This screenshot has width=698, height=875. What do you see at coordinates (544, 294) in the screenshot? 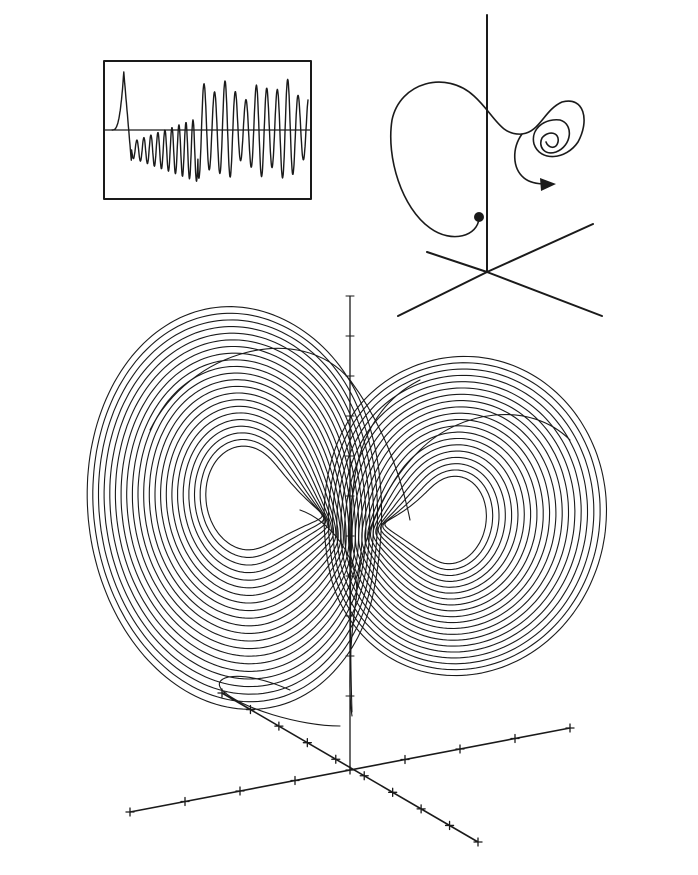
I see `trajectory-axis-right-down` at bounding box center [544, 294].